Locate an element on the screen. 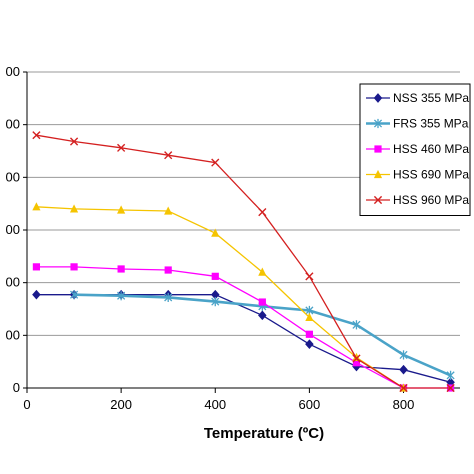 Image resolution: width=474 pixels, height=474 pixels. legend-label: HSS 690 MPa is located at coordinates (431, 175).